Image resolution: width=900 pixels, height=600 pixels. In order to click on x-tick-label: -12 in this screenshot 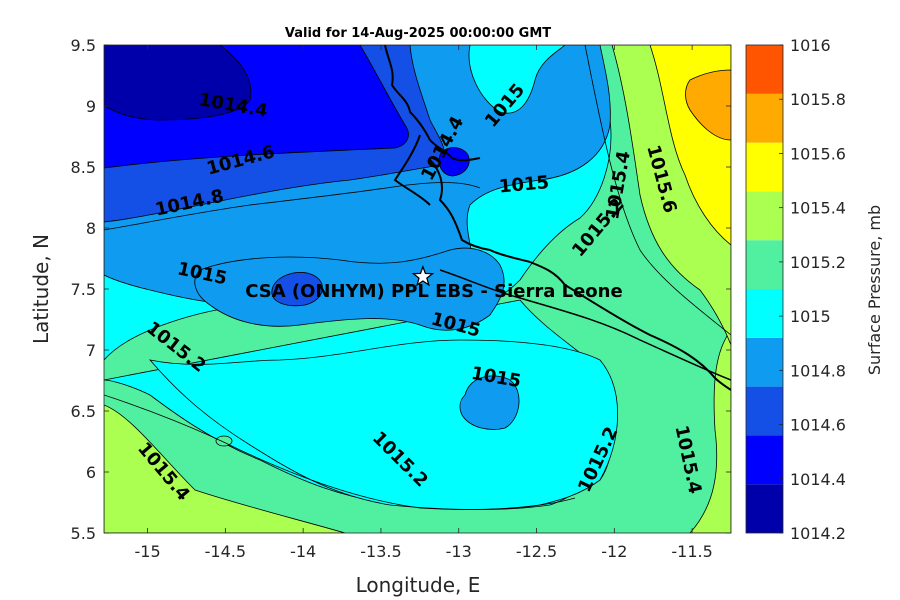, I will do `click(614, 551)`.